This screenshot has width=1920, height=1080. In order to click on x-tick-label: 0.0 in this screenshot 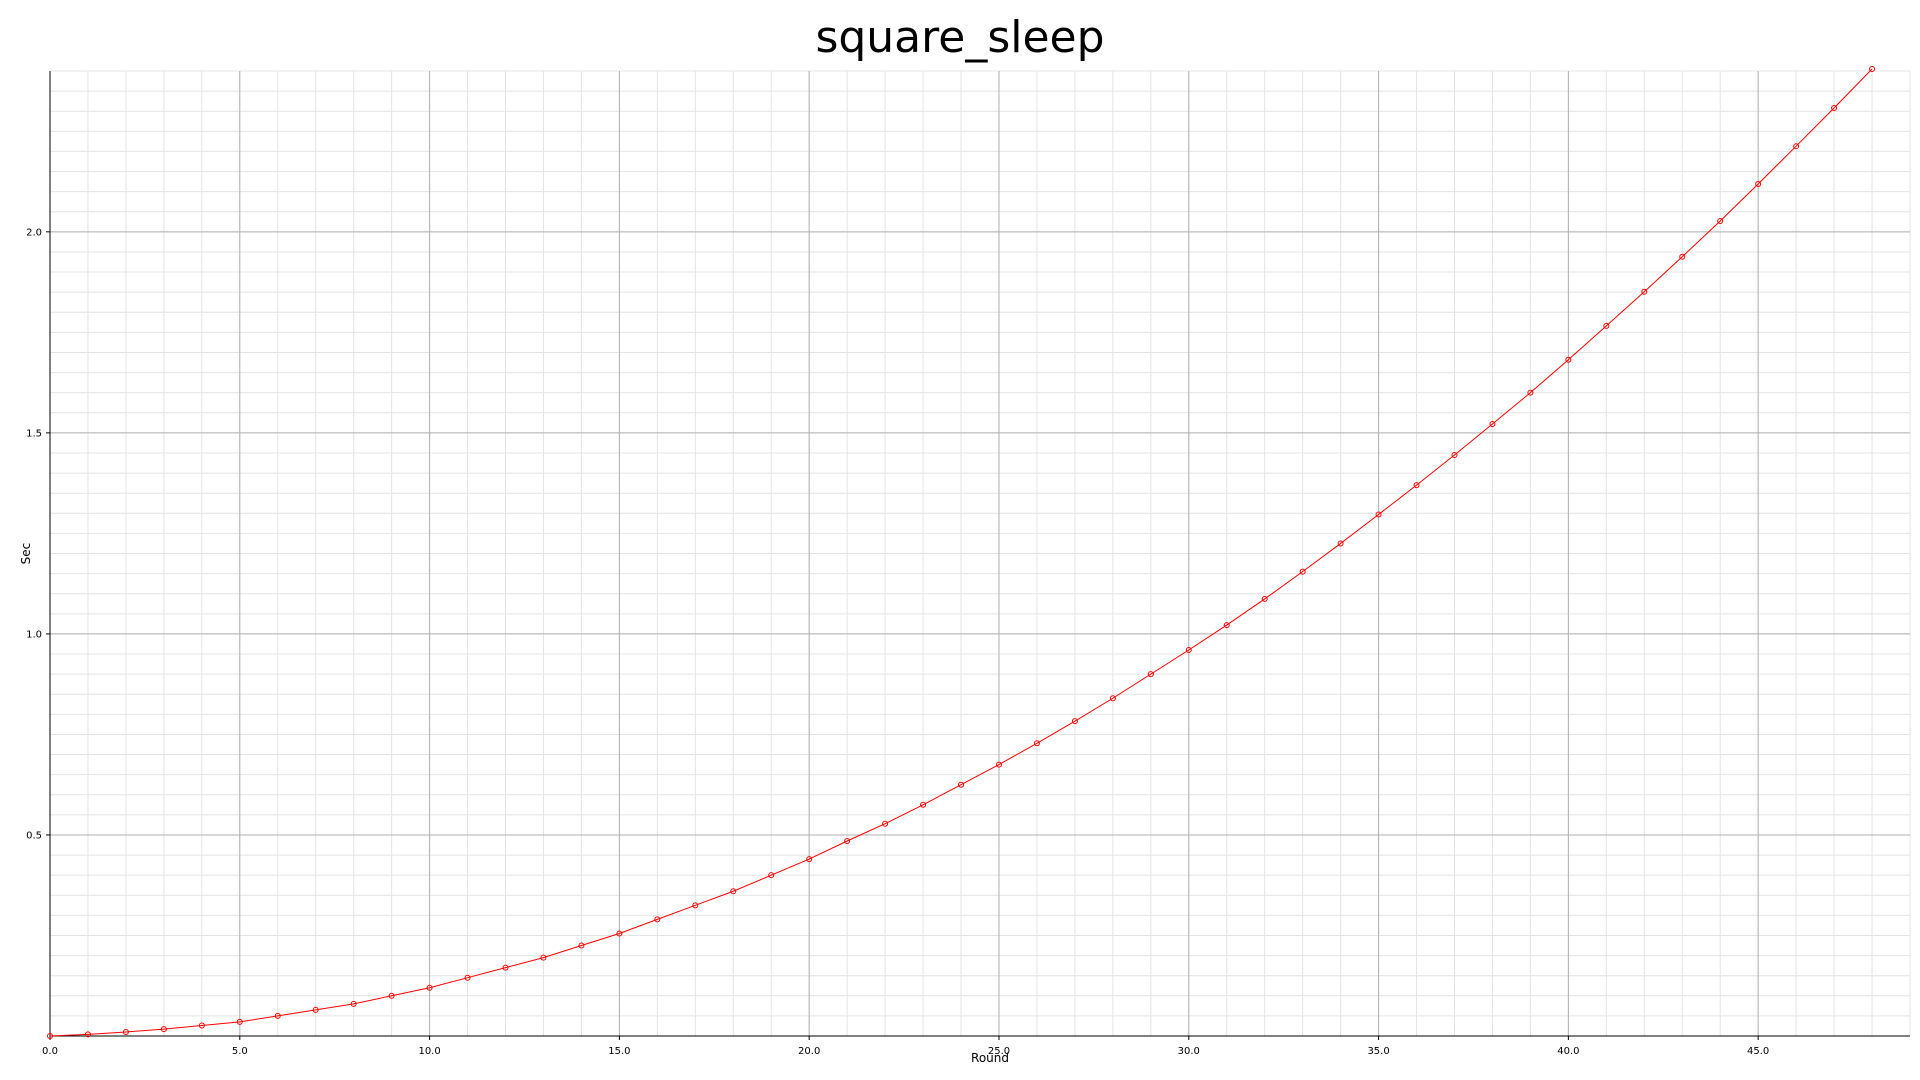, I will do `click(50, 1051)`.